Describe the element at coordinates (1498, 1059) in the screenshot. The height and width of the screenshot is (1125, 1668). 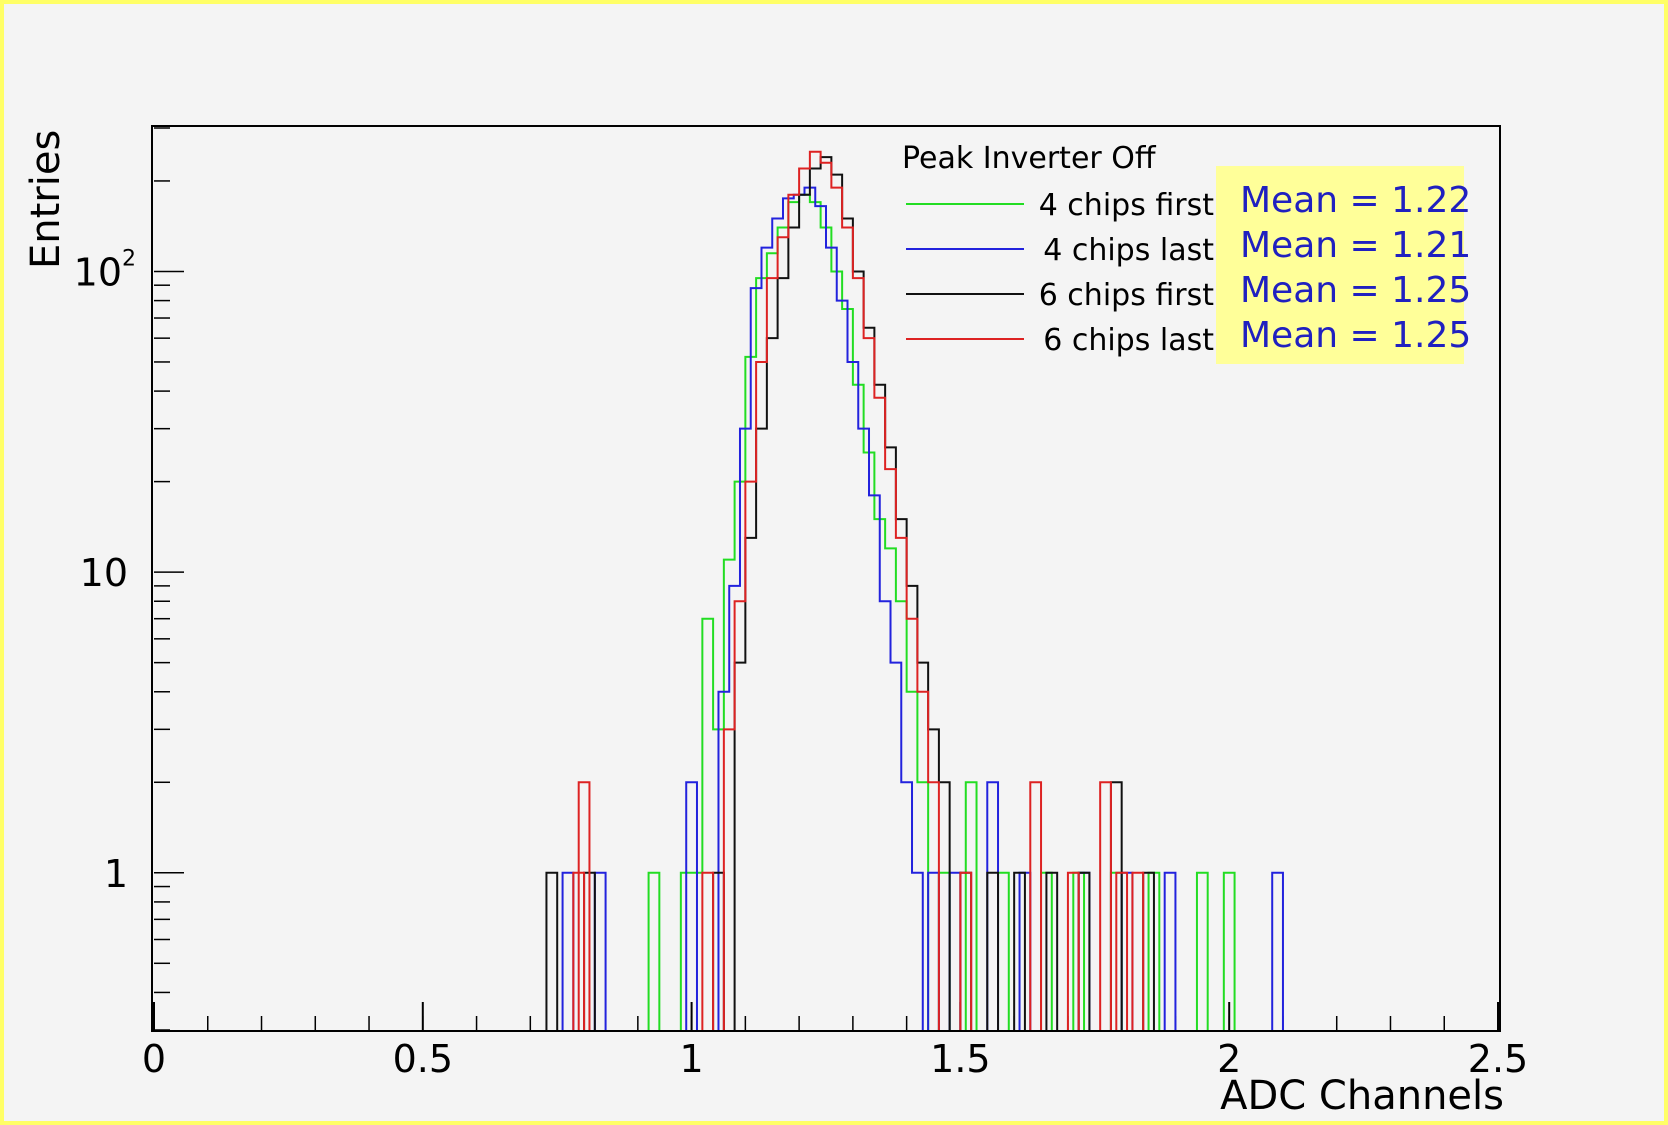
I see `x-tick-label: 2.5` at that location.